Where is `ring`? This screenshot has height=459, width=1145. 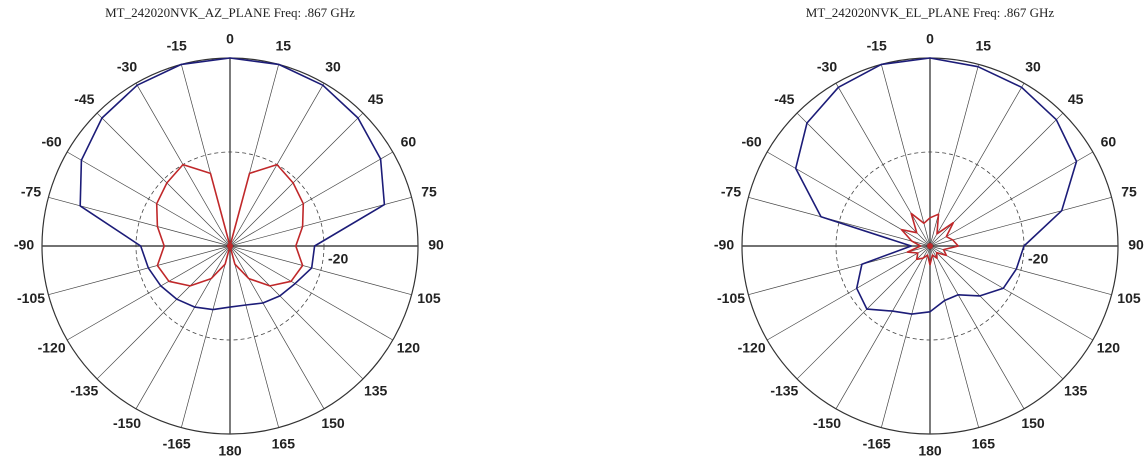 ring is located at coordinates (230, 246).